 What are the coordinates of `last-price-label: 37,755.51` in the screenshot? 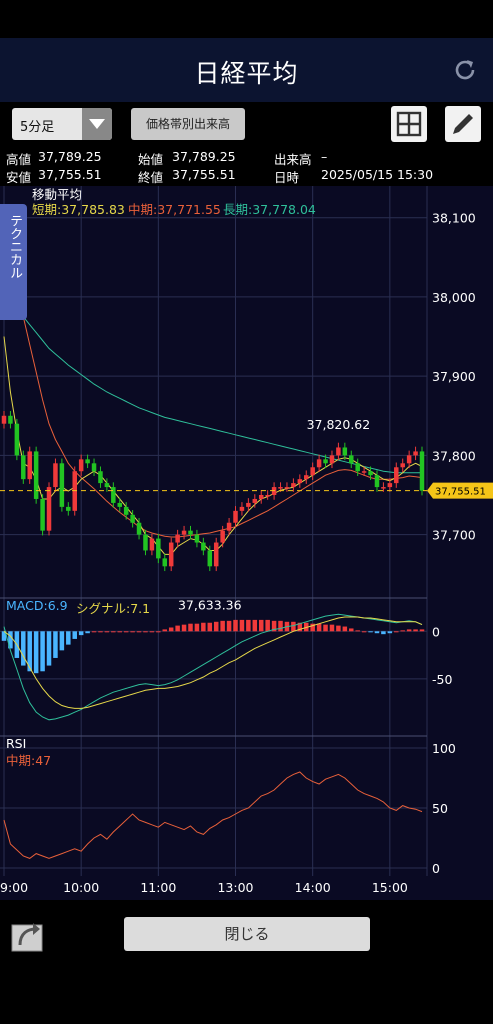 It's located at (460, 492).